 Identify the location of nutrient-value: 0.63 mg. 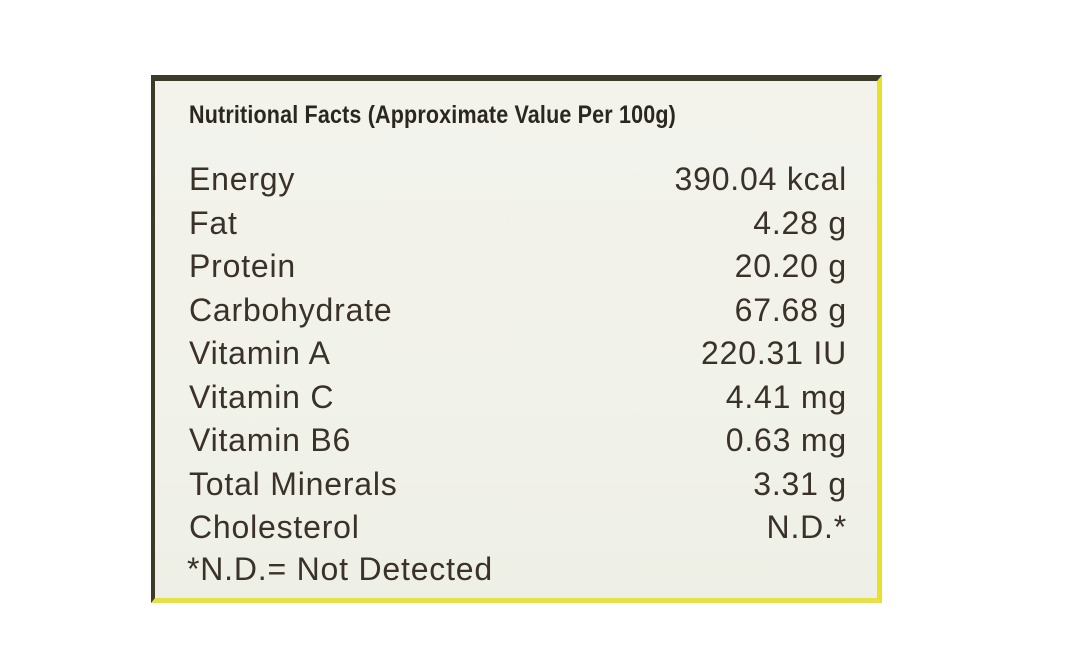
(786, 440).